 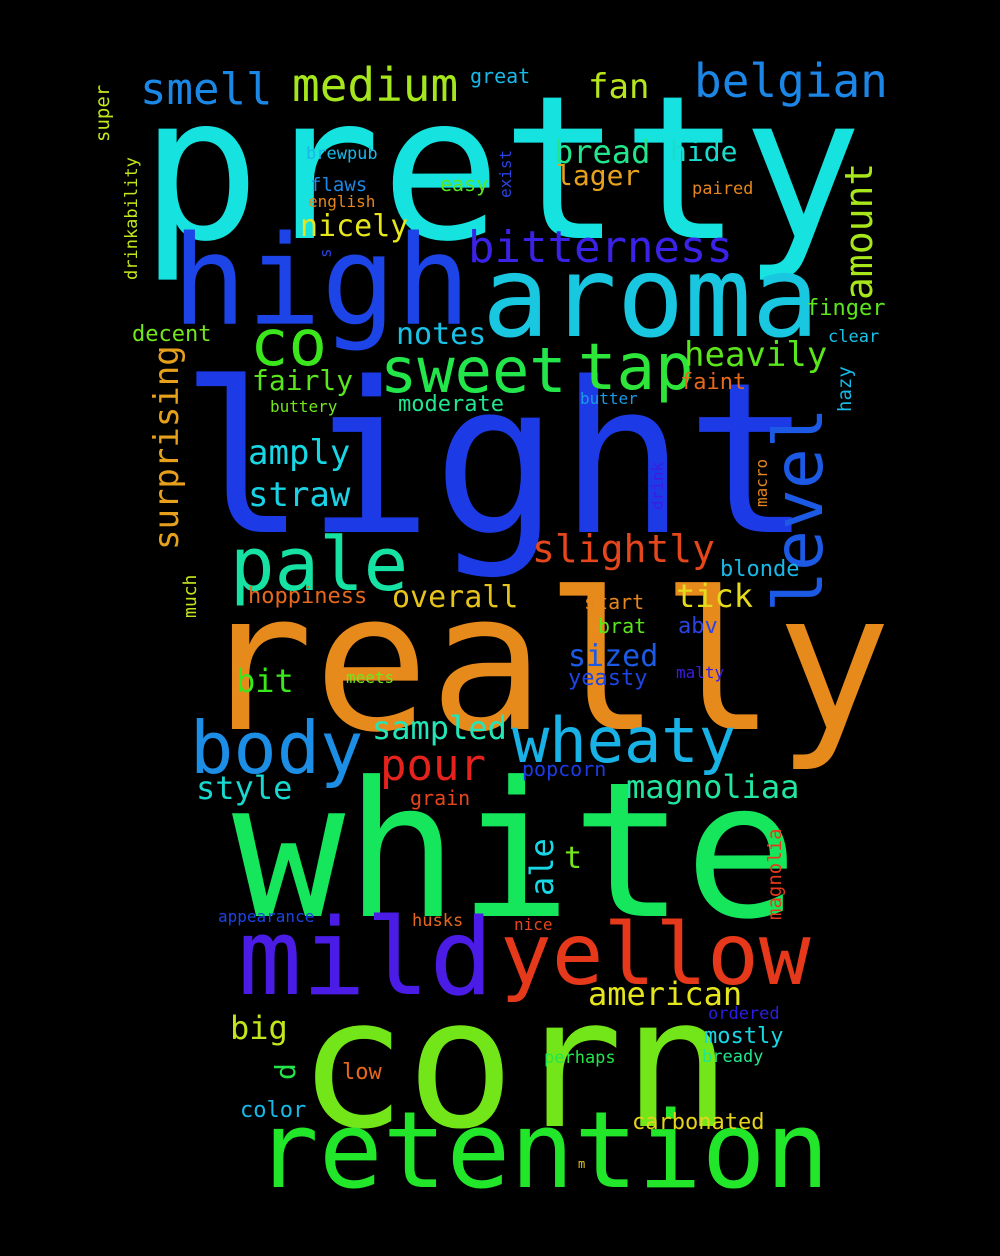 What do you see at coordinates (244, 788) in the screenshot?
I see `word-style: style` at bounding box center [244, 788].